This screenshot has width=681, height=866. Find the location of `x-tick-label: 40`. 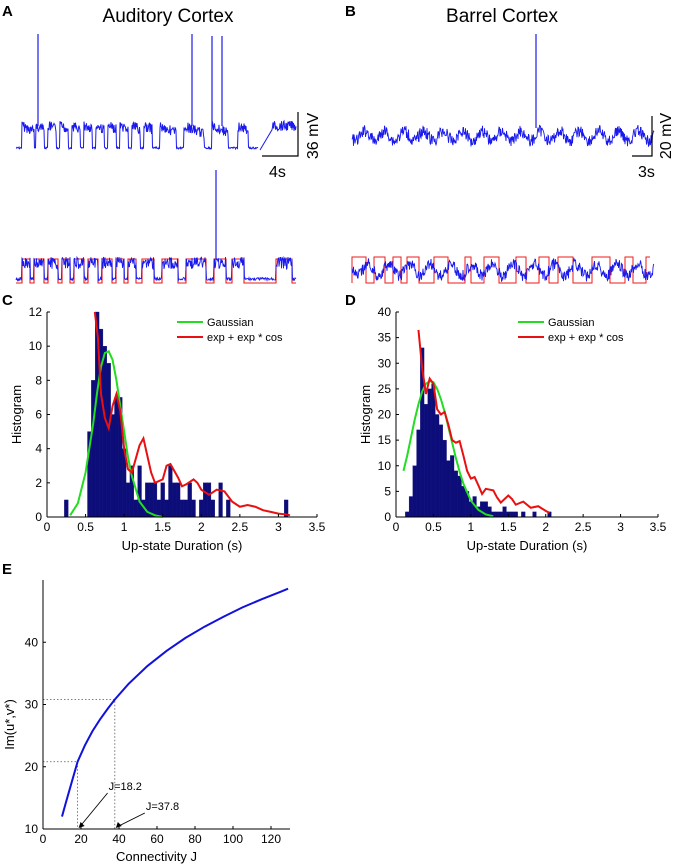

x-tick-label: 40 is located at coordinates (119, 839).